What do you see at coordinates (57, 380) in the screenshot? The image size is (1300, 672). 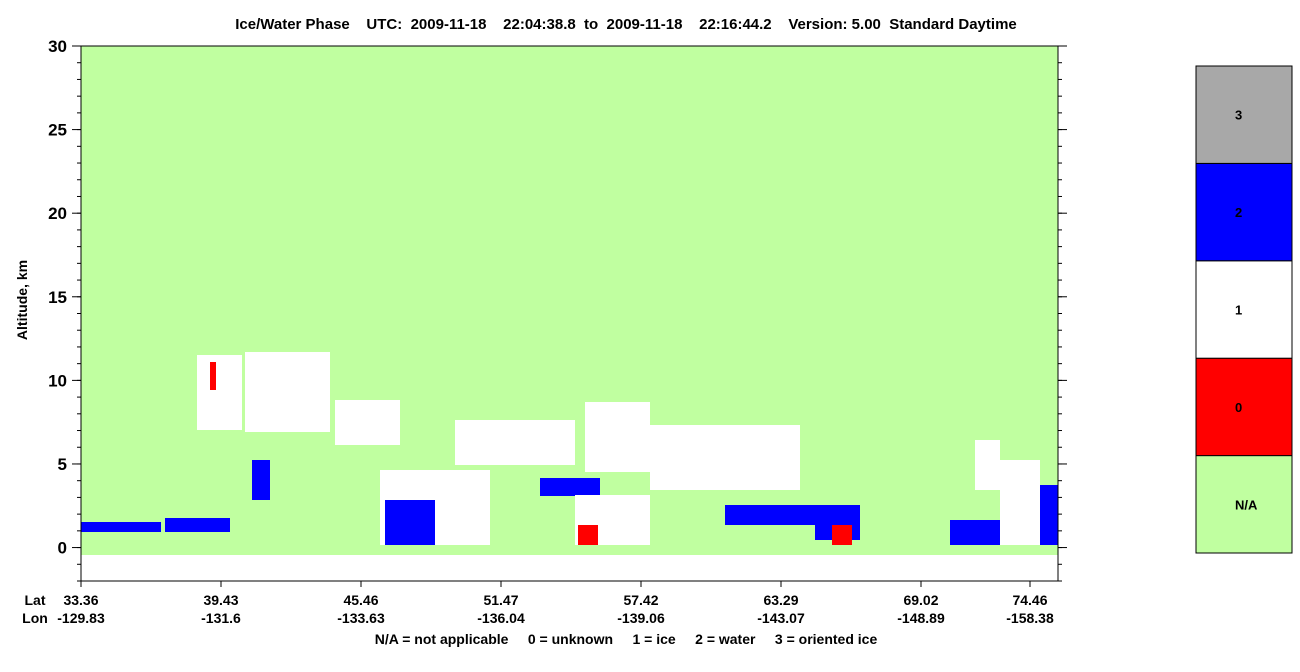 I see `y-tick-label: 10` at bounding box center [57, 380].